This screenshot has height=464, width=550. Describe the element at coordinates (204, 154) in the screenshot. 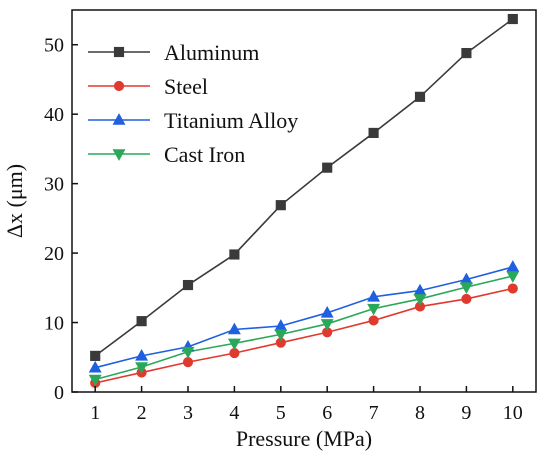

I see `legend-label: Cast Iron` at that location.